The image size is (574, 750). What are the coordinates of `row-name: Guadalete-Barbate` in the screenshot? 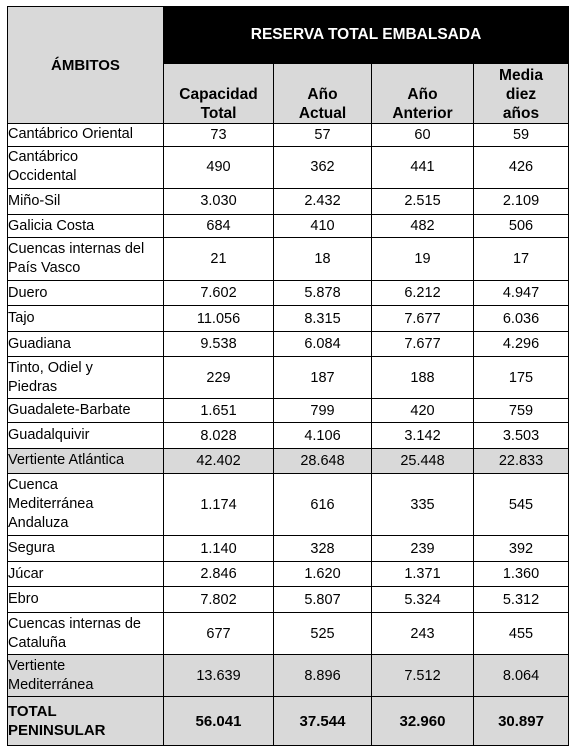 It's located at (85, 411).